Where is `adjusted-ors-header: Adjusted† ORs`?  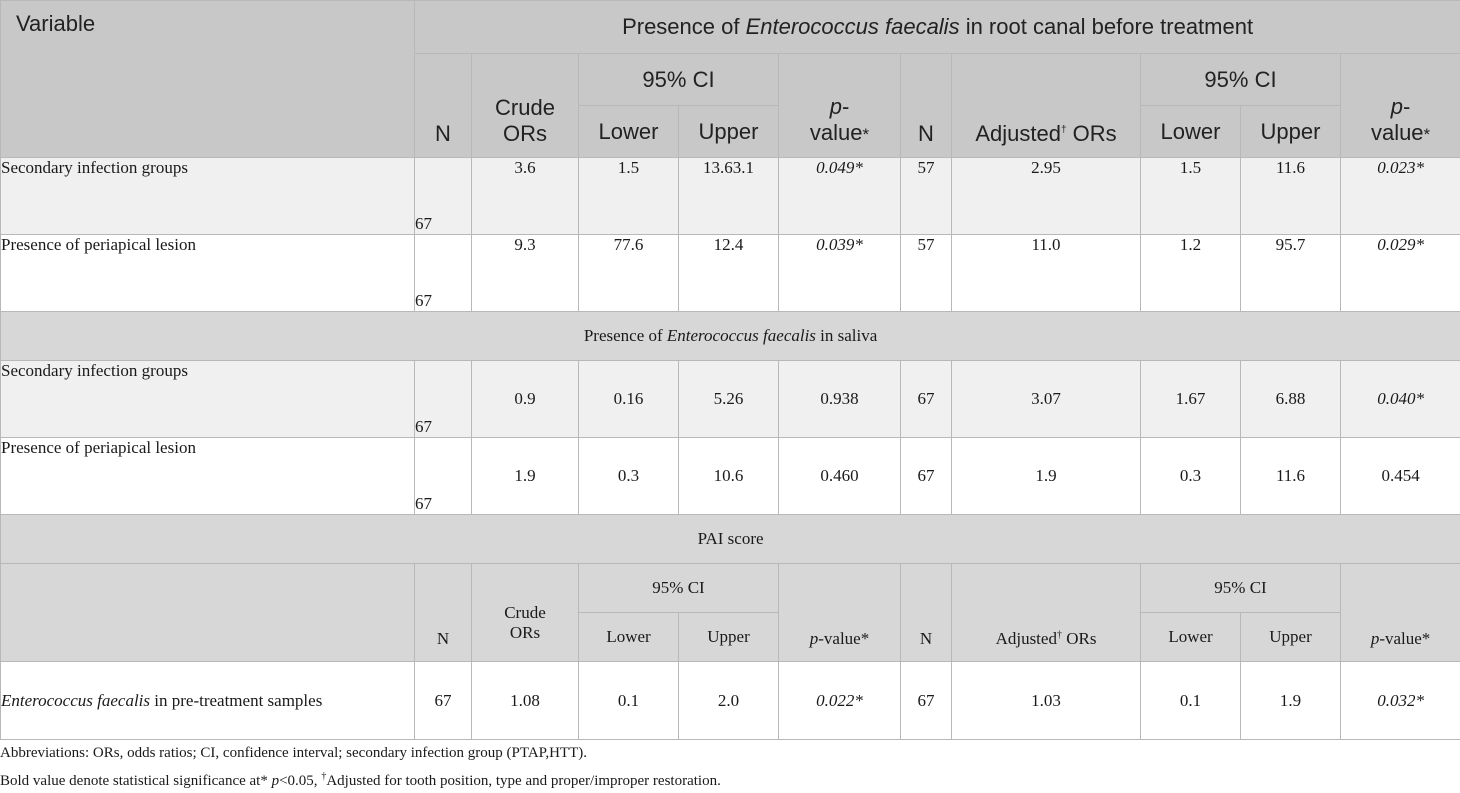 adjusted-ors-header: Adjusted† ORs is located at coordinates (1046, 106).